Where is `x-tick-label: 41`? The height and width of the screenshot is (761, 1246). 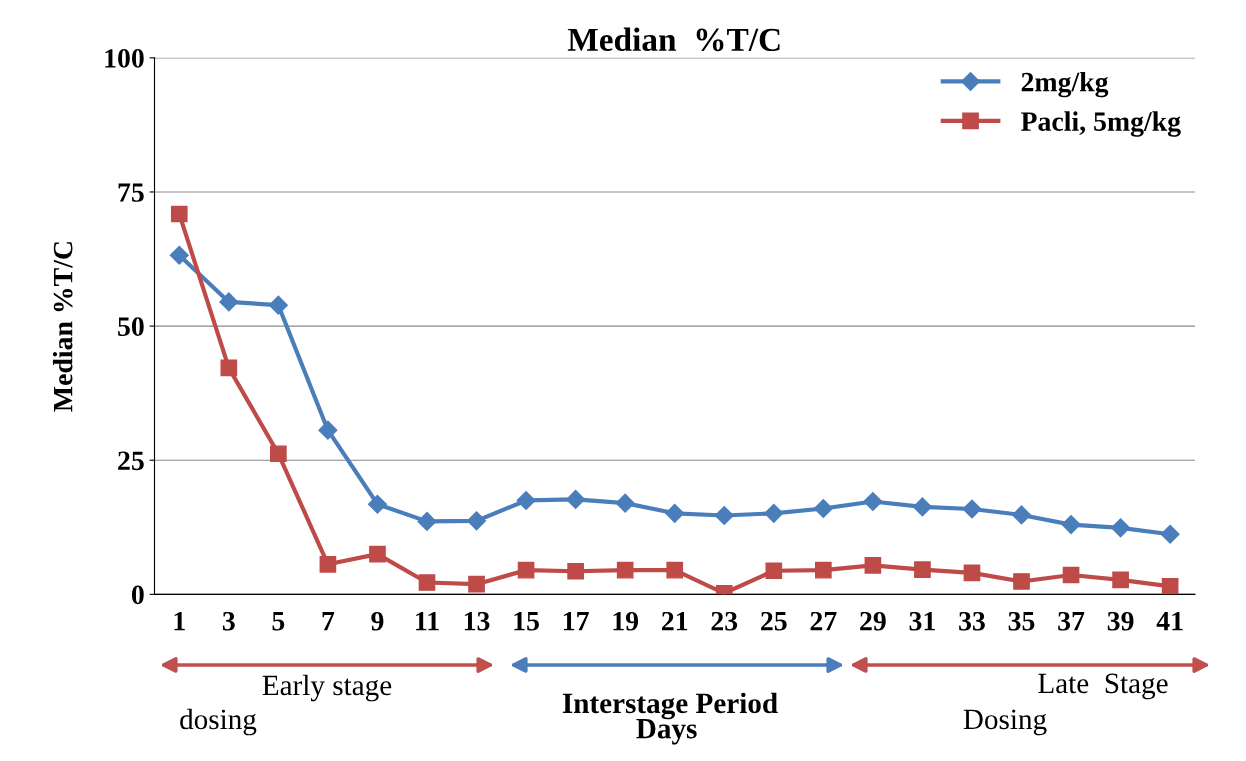 x-tick-label: 41 is located at coordinates (1169, 621).